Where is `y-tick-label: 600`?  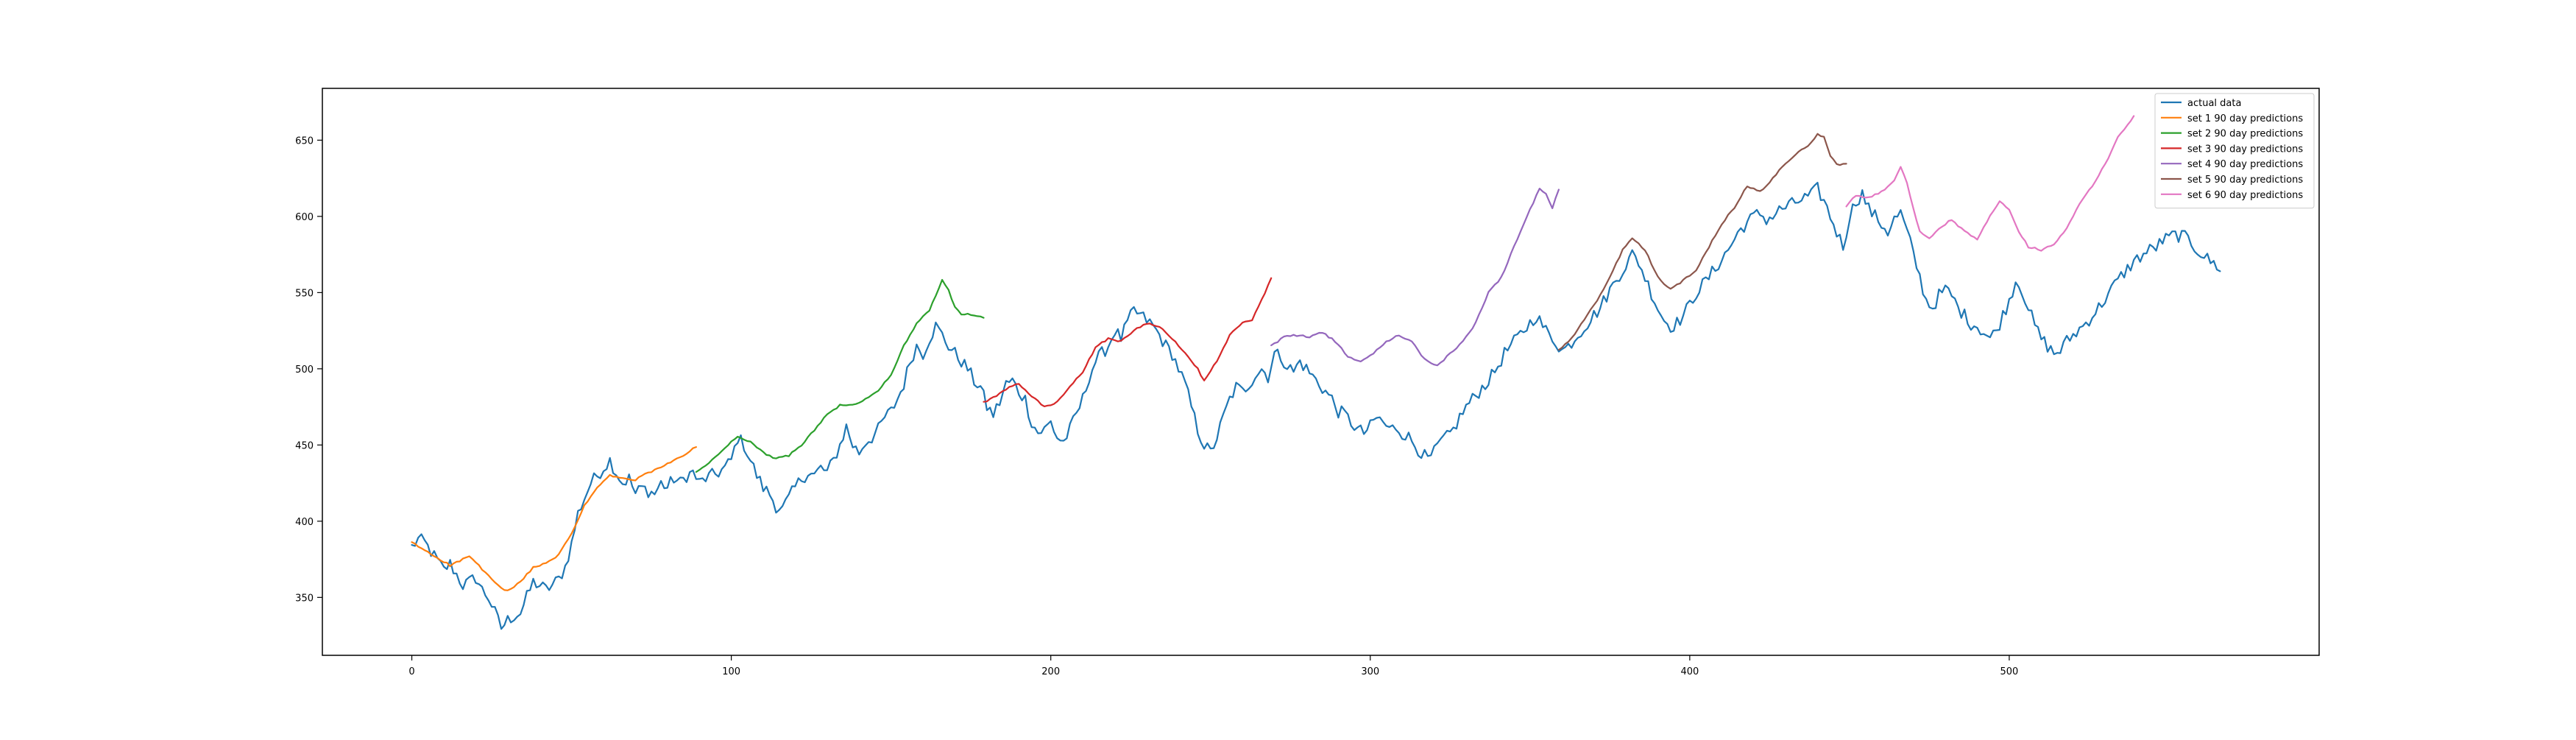
y-tick-label: 600 is located at coordinates (304, 217).